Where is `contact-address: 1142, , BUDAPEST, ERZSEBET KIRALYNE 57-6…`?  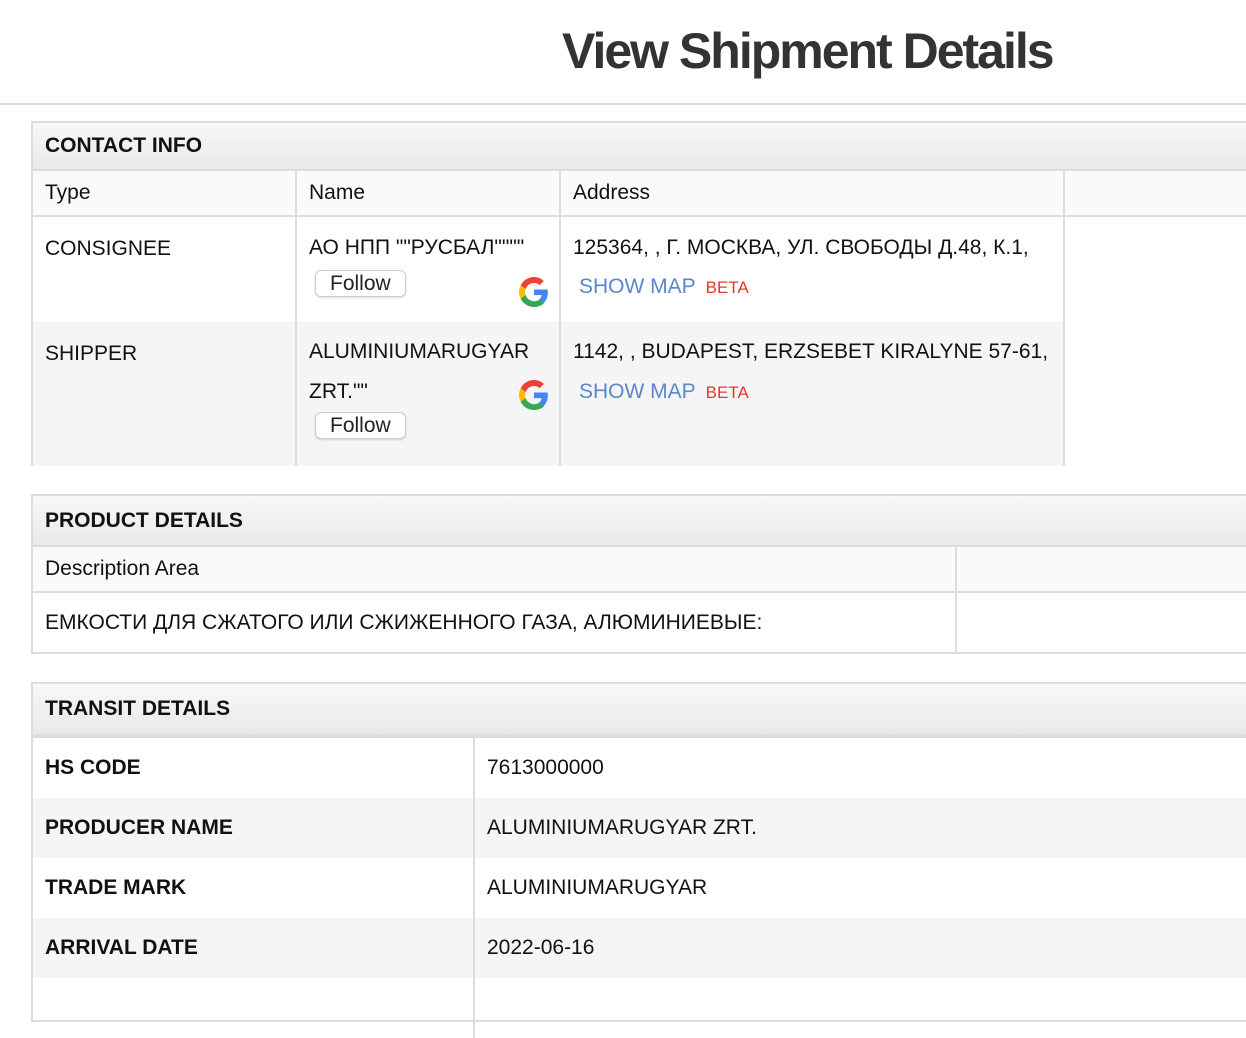
contact-address: 1142, , BUDAPEST, ERZSEBET KIRALYNE 57-6… is located at coordinates (811, 351).